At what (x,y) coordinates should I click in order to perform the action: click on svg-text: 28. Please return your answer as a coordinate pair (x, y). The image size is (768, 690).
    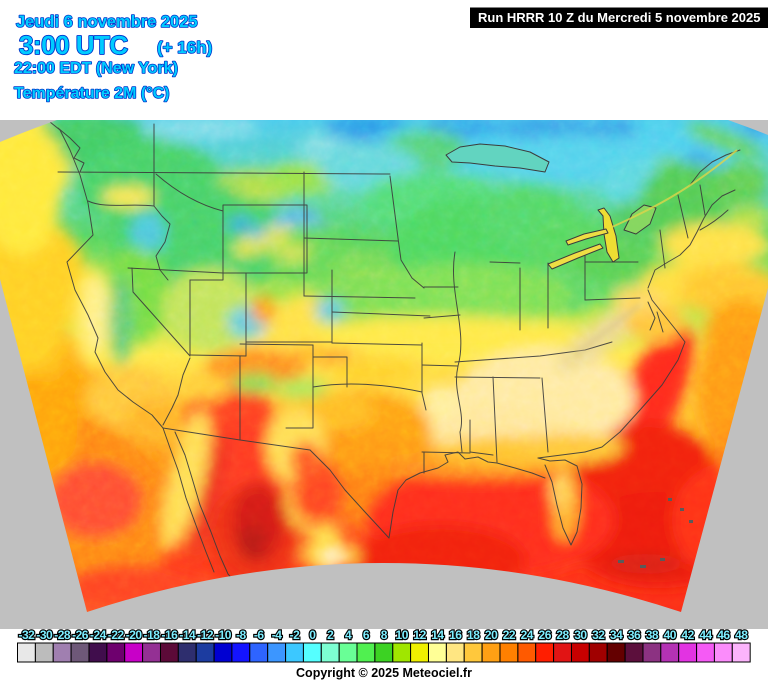
    Looking at the image, I should click on (562, 635).